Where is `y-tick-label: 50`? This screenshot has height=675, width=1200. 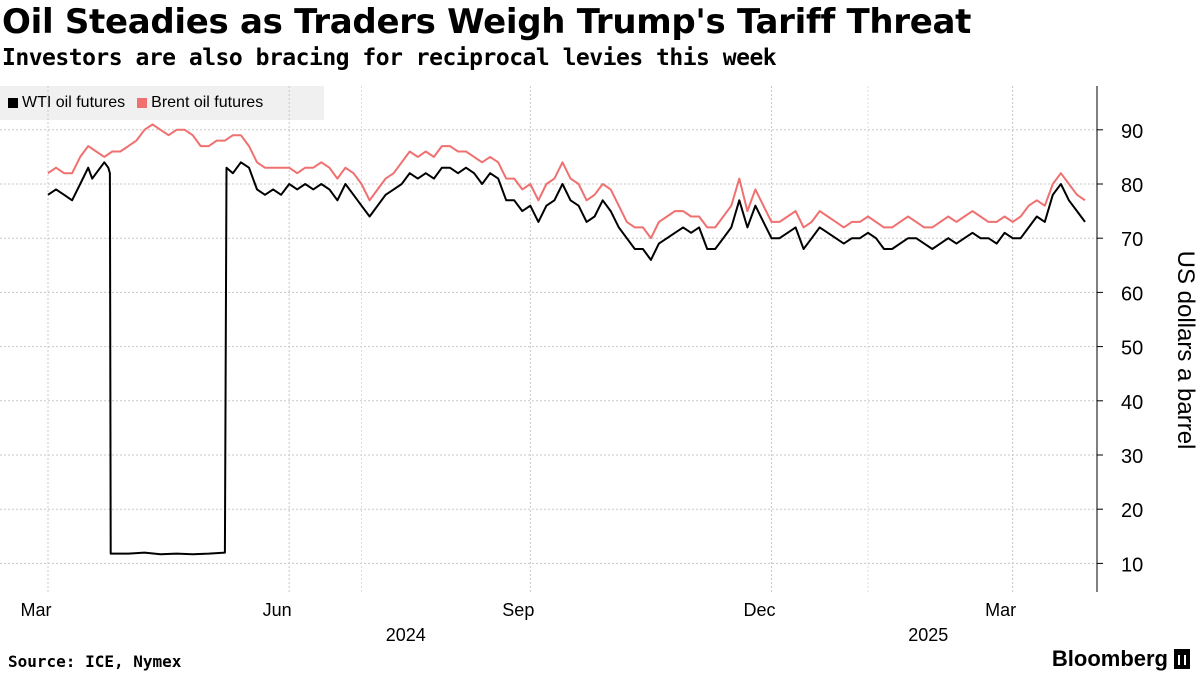
y-tick-label: 50 is located at coordinates (1132, 349).